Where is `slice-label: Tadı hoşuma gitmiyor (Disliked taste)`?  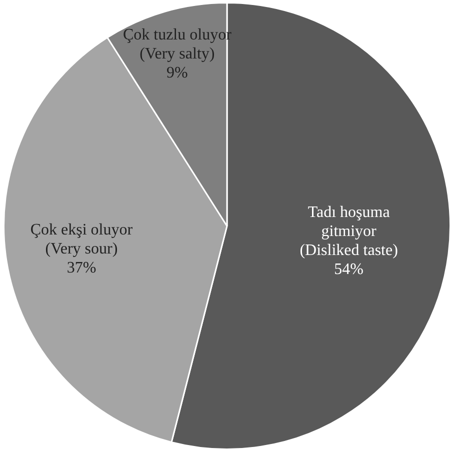 slice-label: Tadı hoşuma gitmiyor (Disliked taste) is located at coordinates (349, 232).